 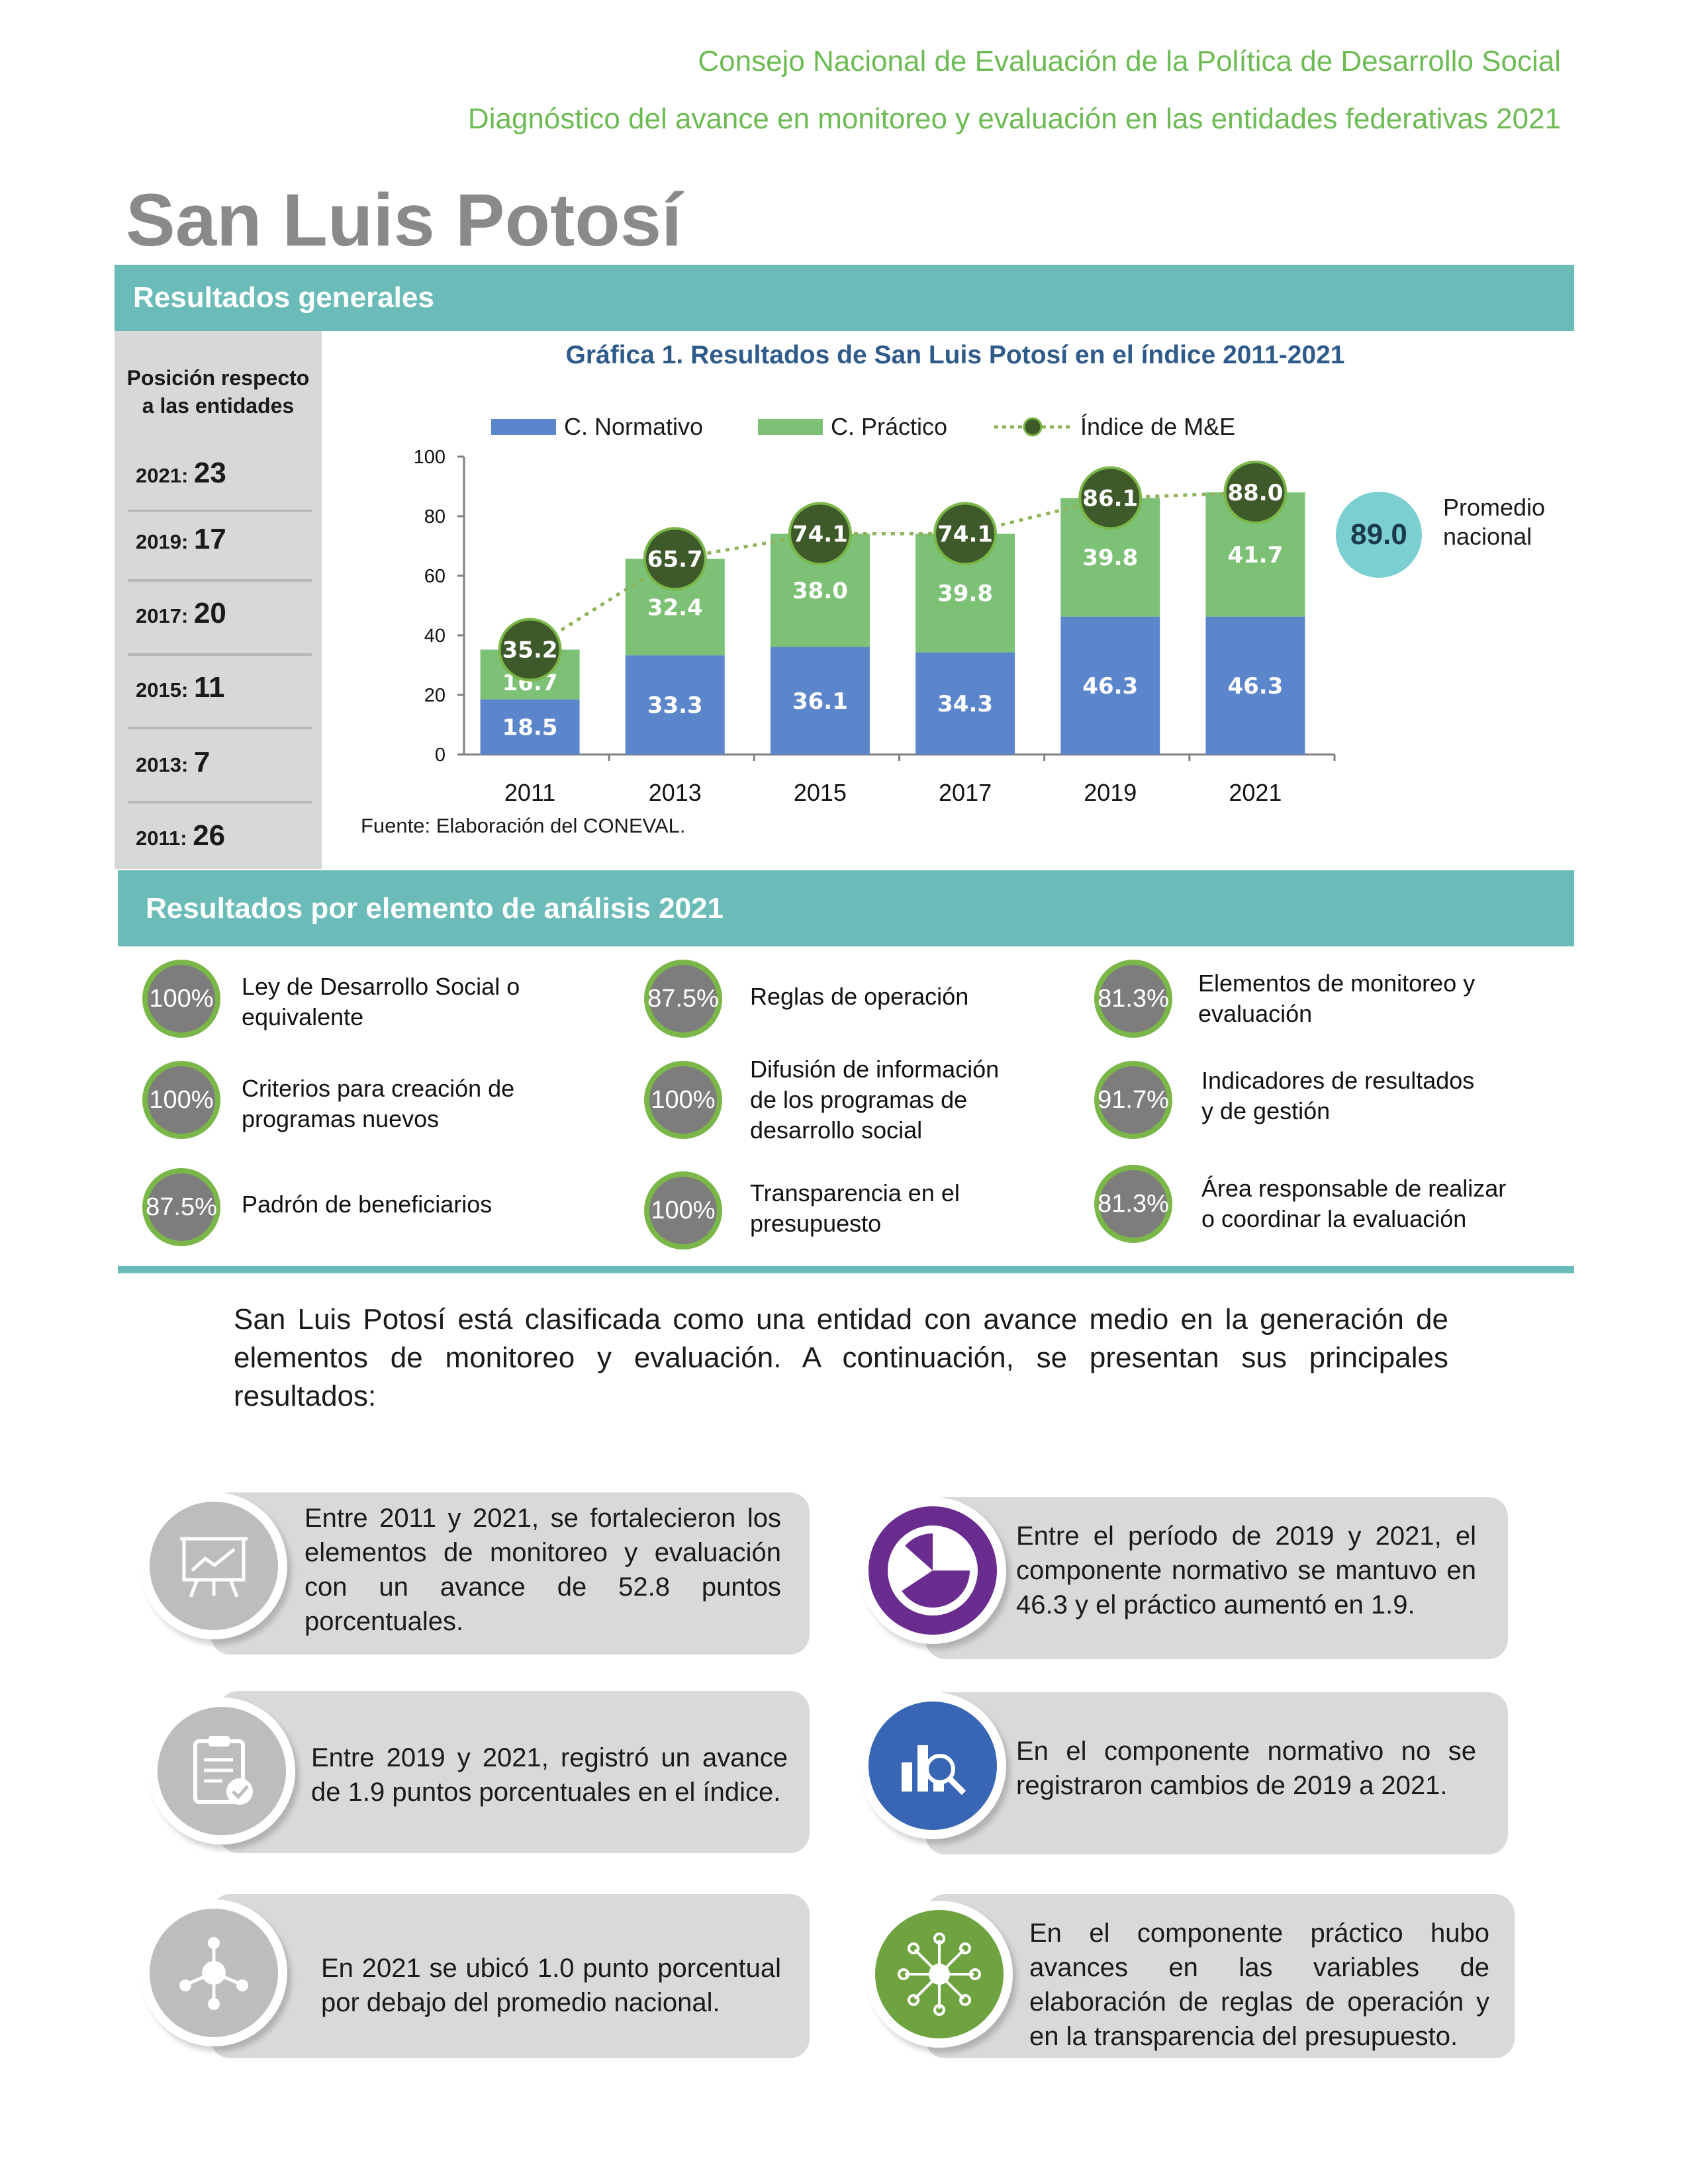 I want to click on y-tick-label: 100, so click(x=429, y=457).